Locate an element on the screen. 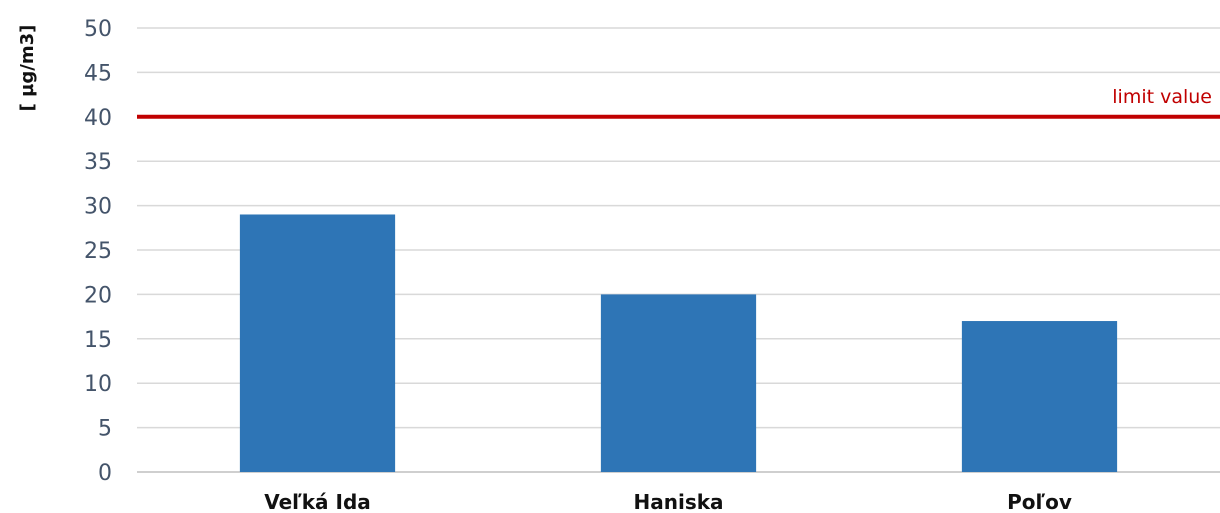 This screenshot has height=513, width=1220. limit-line-label: limit value is located at coordinates (1162, 97).